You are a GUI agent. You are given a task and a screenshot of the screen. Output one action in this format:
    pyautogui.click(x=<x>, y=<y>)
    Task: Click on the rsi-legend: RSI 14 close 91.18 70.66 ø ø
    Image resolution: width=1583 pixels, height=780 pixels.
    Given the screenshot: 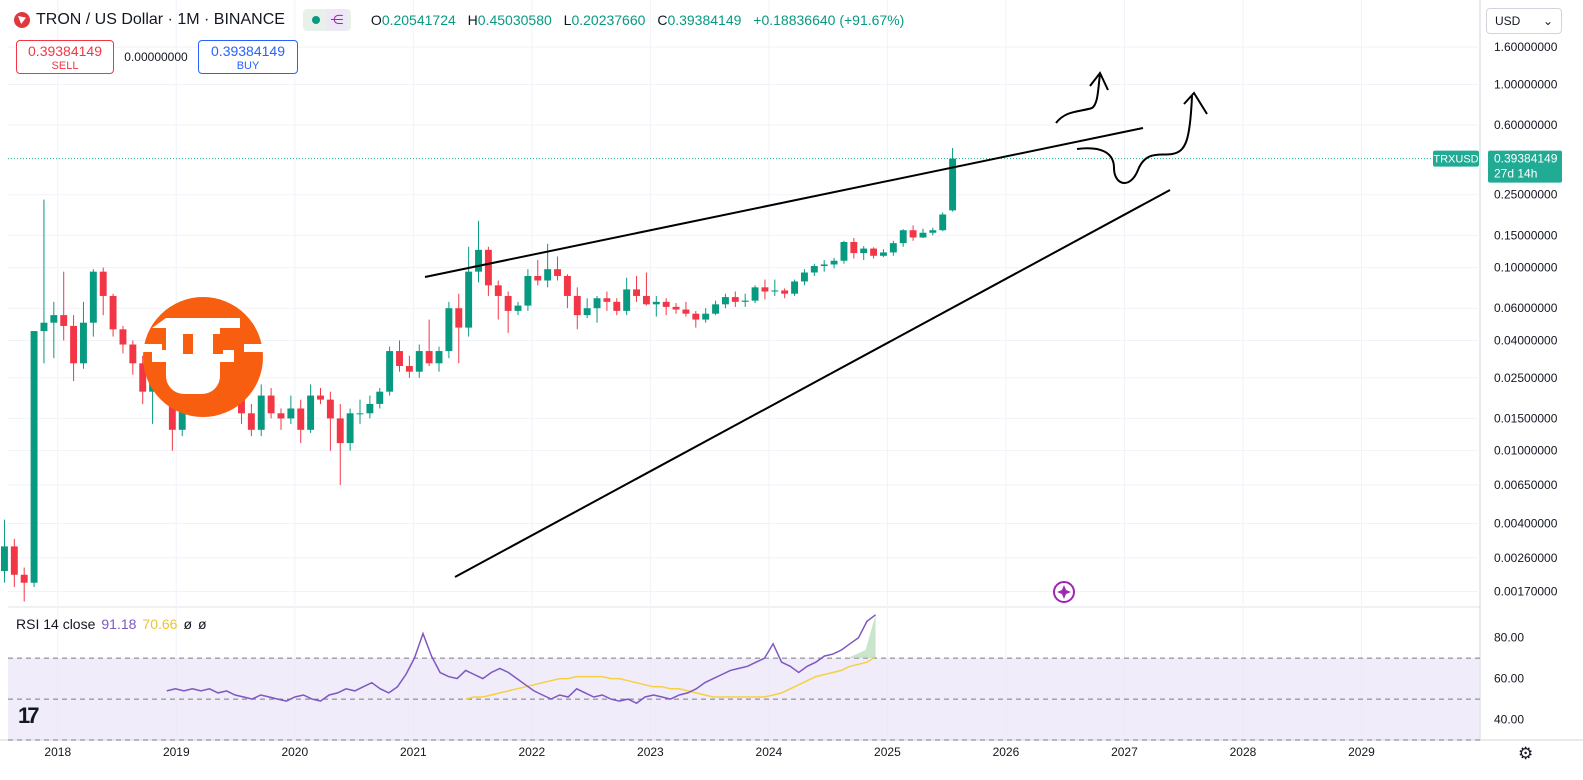 What is the action you would take?
    pyautogui.click(x=111, y=624)
    